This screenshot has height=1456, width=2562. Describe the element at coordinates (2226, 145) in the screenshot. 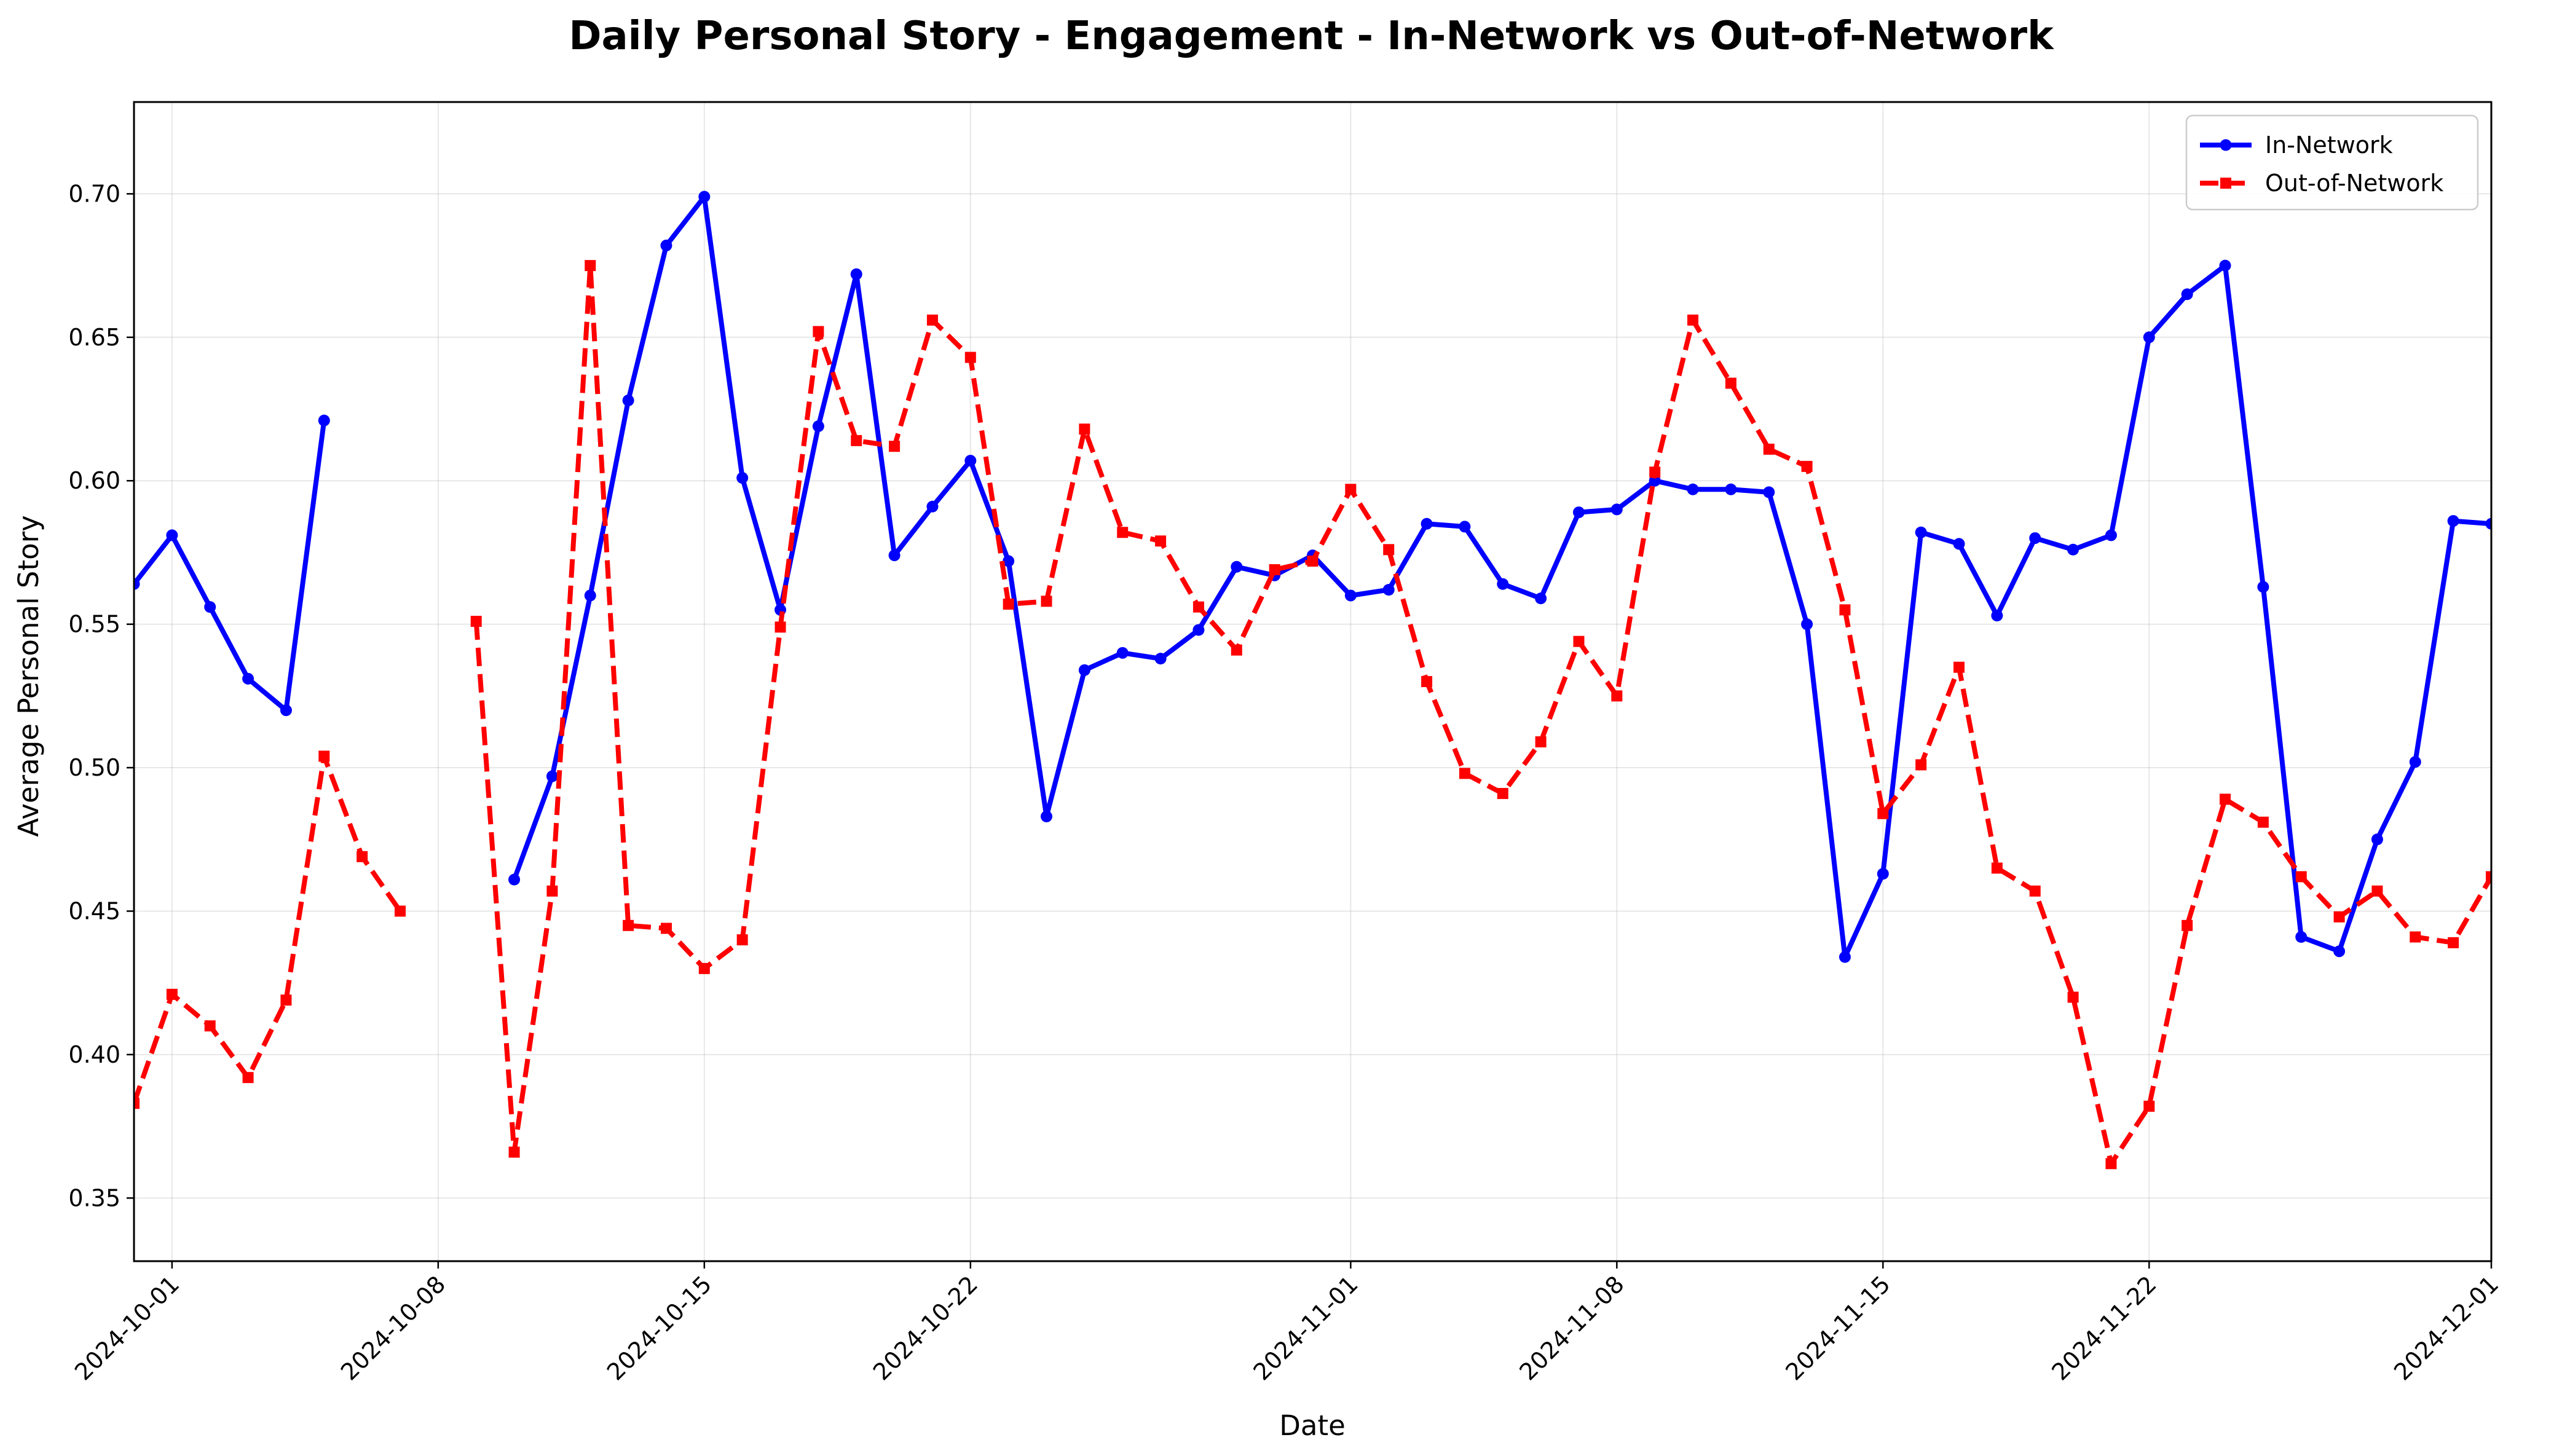

I see `legend-marker-in-network` at that location.